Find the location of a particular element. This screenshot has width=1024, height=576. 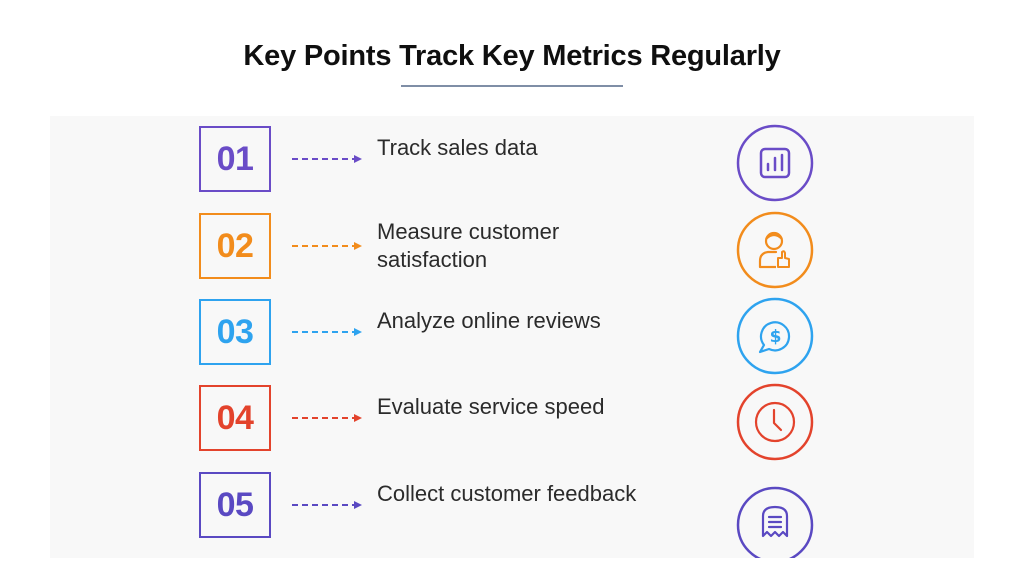

step-label: Measure customer satisfaction is located at coordinates (468, 246).